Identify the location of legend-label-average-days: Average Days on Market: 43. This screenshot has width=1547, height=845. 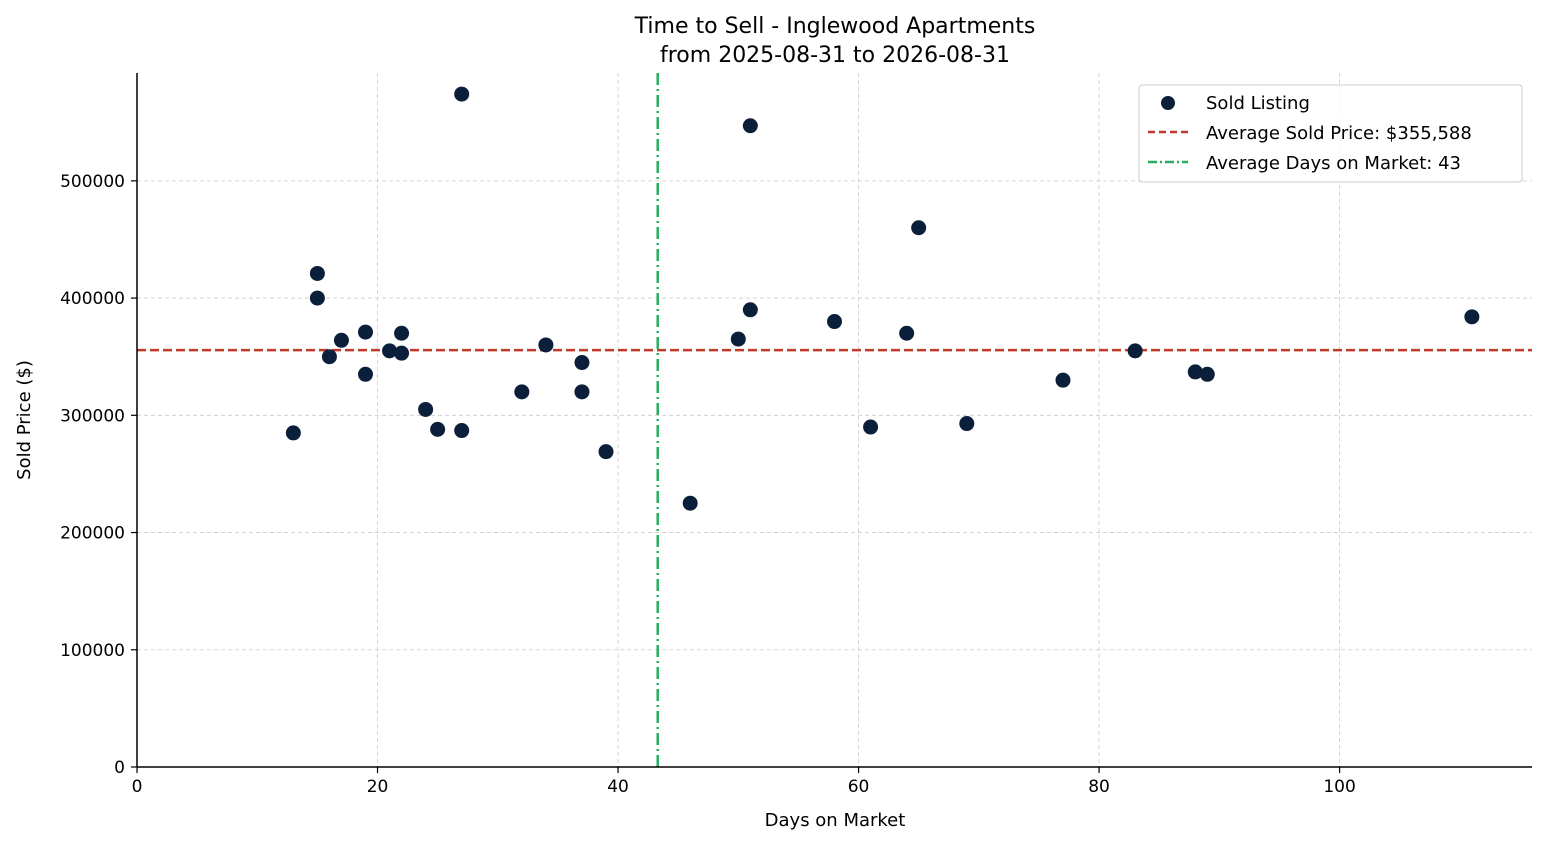
(1333, 163).